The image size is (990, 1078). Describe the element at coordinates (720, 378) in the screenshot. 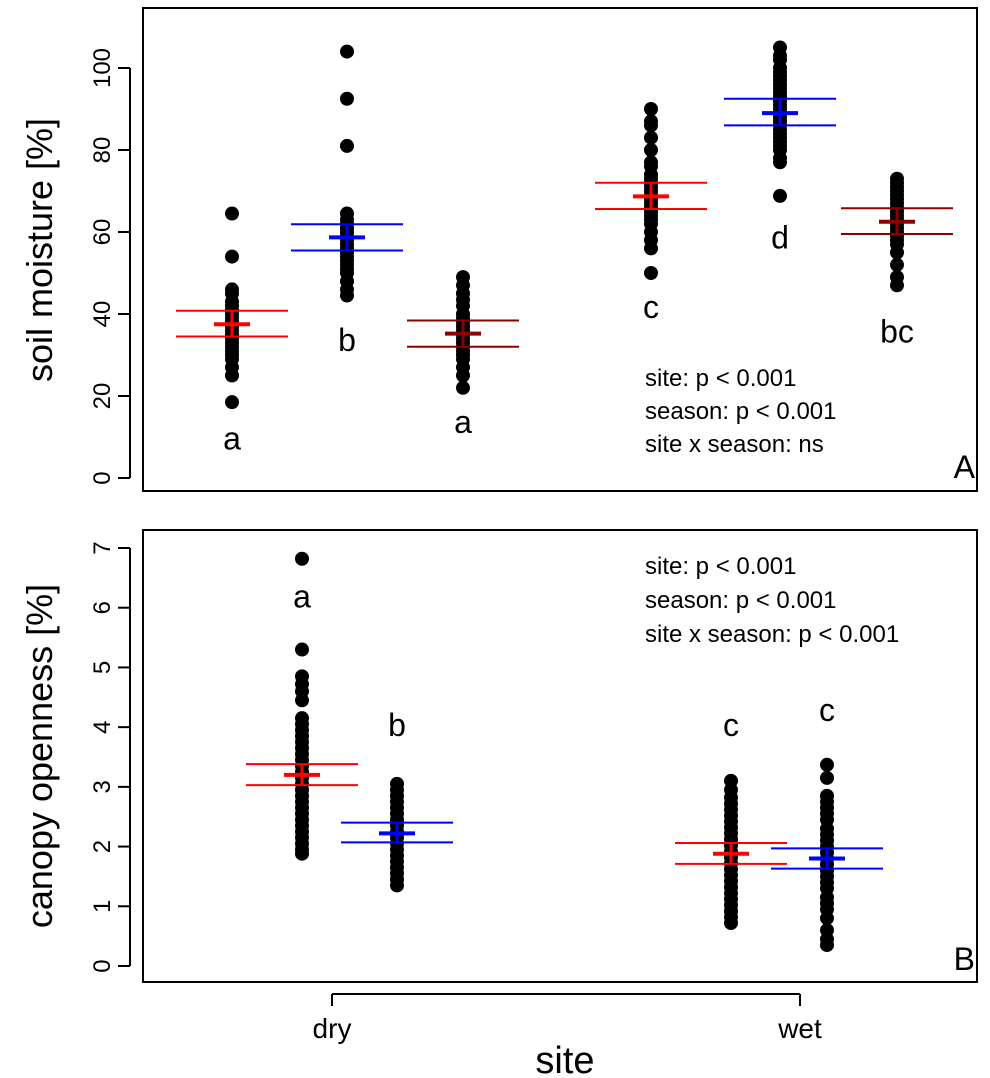

I see `panel-a-stat-site: site: p < 0.001` at that location.